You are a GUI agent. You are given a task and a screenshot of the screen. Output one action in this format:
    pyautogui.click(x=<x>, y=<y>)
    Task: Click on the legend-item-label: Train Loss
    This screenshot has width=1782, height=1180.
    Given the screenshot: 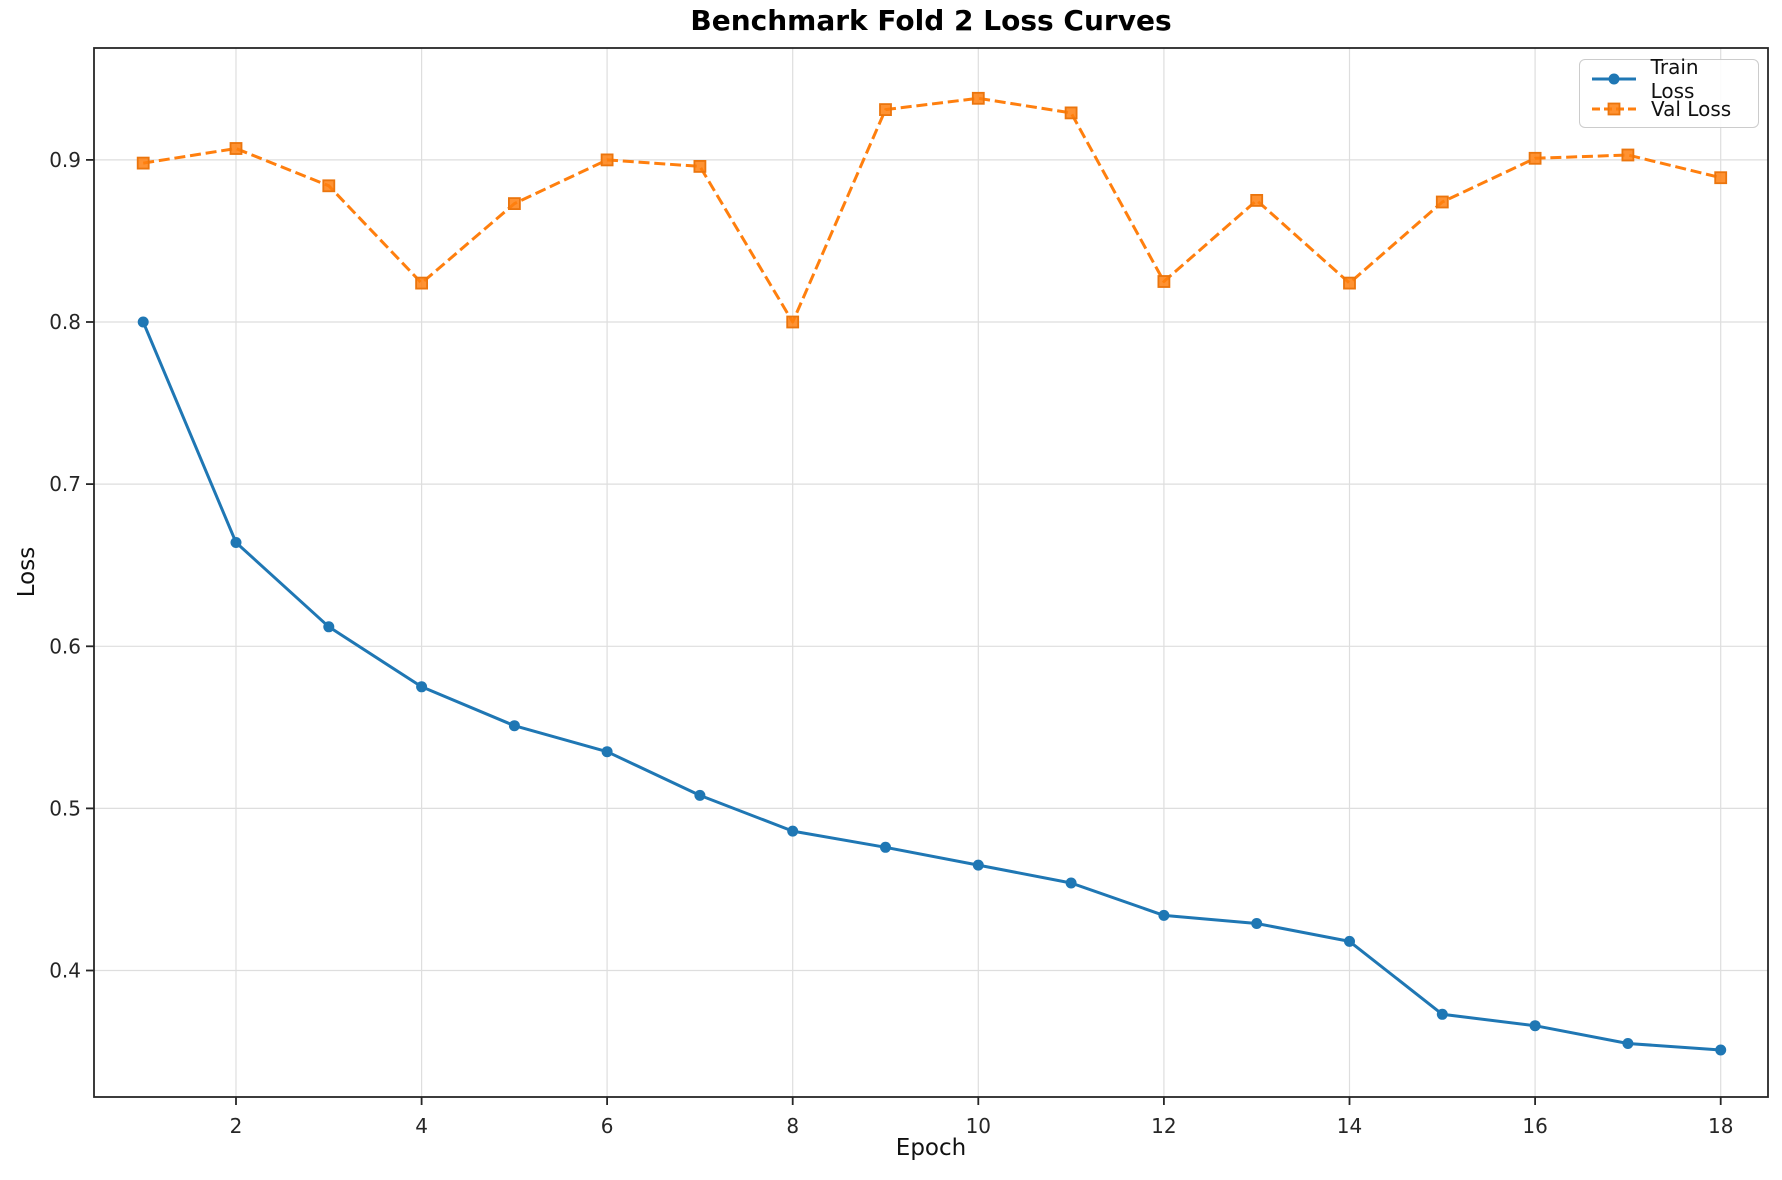 What is the action you would take?
    pyautogui.click(x=1674, y=78)
    